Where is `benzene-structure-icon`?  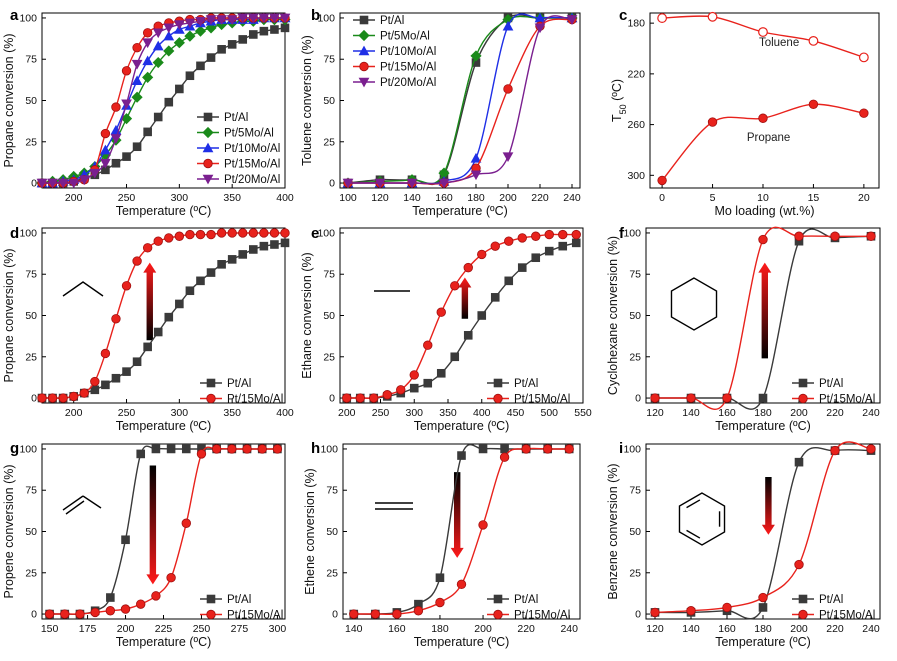
benzene-structure-icon is located at coordinates (702, 519).